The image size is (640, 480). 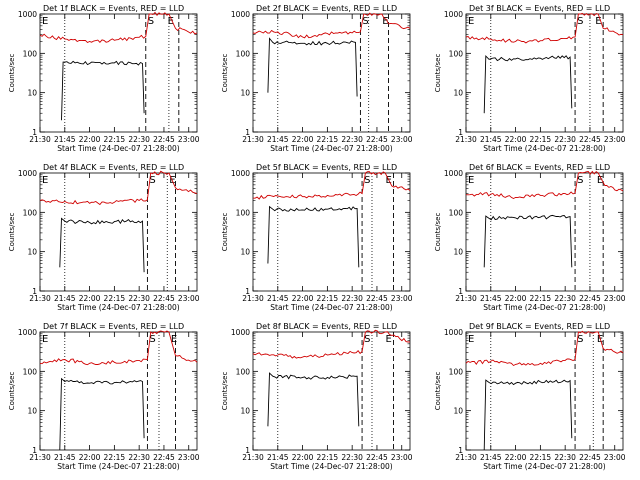 What do you see at coordinates (539, 167) in the screenshot?
I see `panel-title: Det 6f BLACK = Events, RED = LLD` at bounding box center [539, 167].